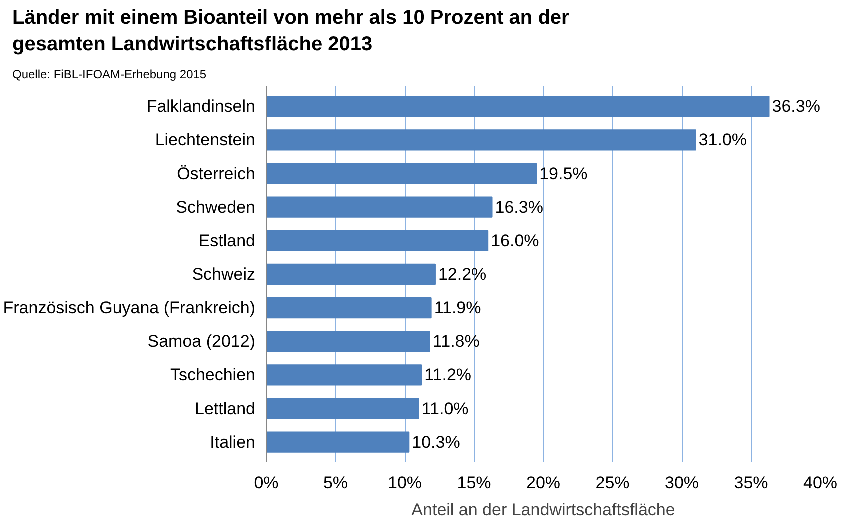  What do you see at coordinates (201, 106) in the screenshot?
I see `y-tick-label: Falklandinseln` at bounding box center [201, 106].